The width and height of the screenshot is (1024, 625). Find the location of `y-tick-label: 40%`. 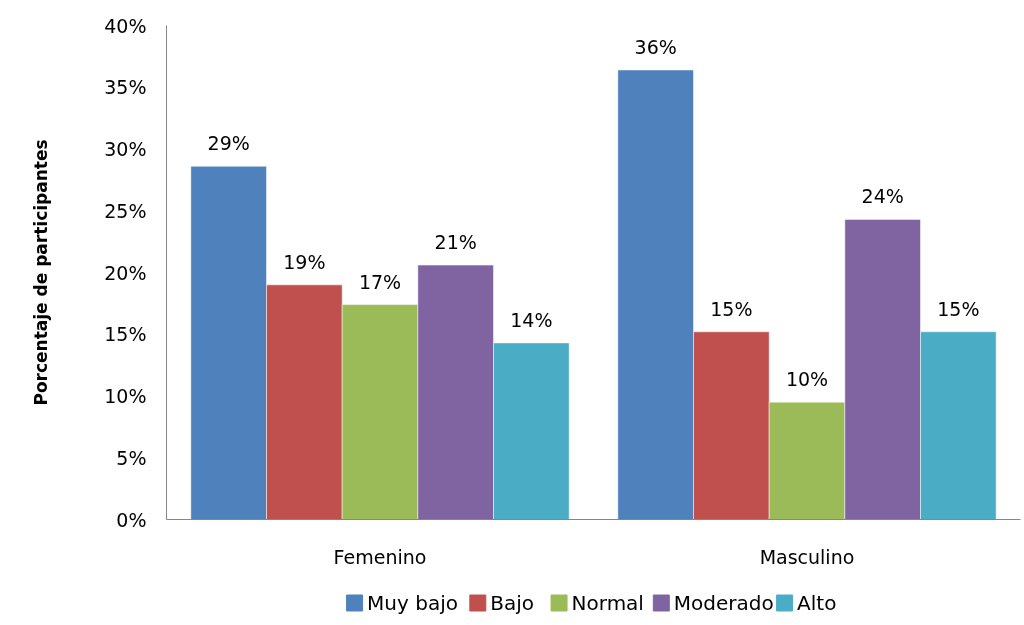

y-tick-label: 40% is located at coordinates (125, 25).